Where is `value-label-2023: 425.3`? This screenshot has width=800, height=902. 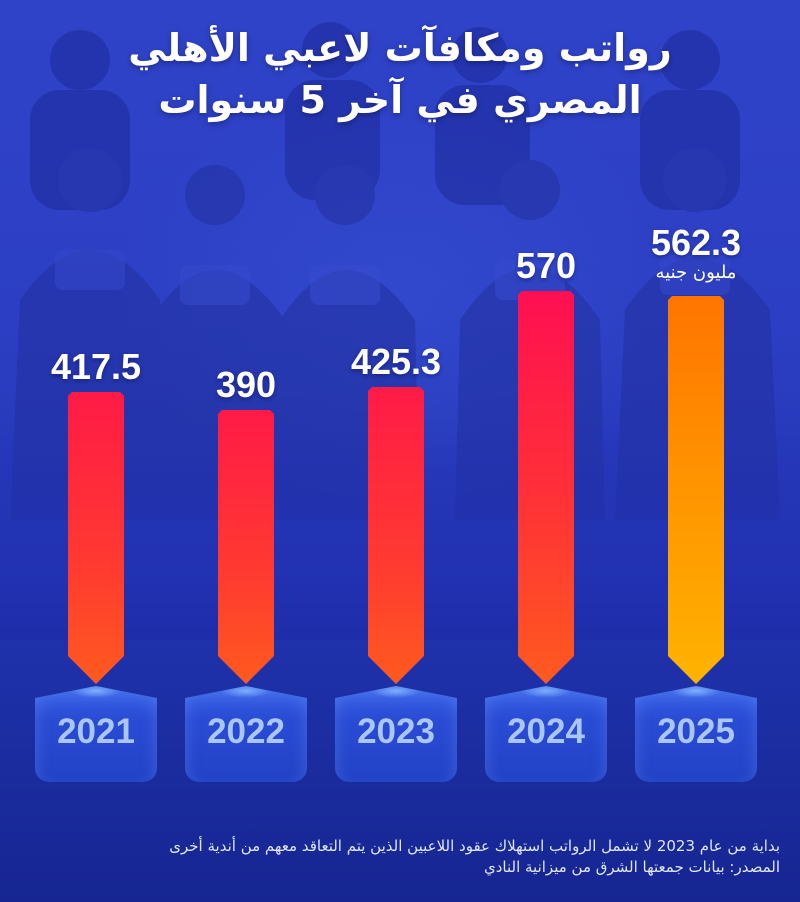
value-label-2023: 425.3 is located at coordinates (396, 361).